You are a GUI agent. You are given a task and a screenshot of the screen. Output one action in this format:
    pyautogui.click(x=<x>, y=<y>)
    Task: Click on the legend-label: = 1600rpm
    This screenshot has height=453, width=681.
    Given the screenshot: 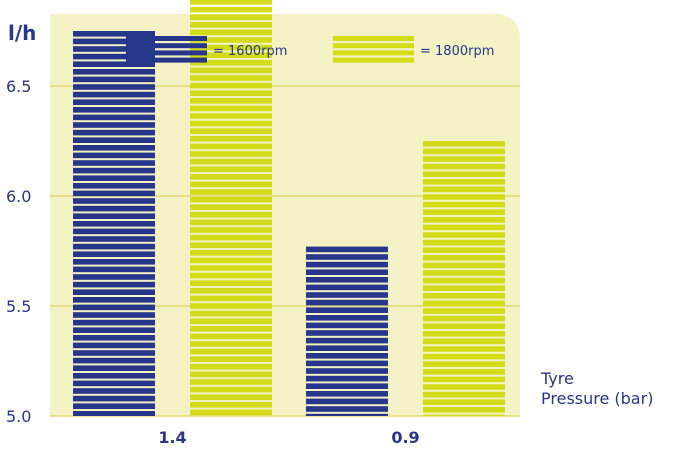 What is the action you would take?
    pyautogui.click(x=250, y=51)
    